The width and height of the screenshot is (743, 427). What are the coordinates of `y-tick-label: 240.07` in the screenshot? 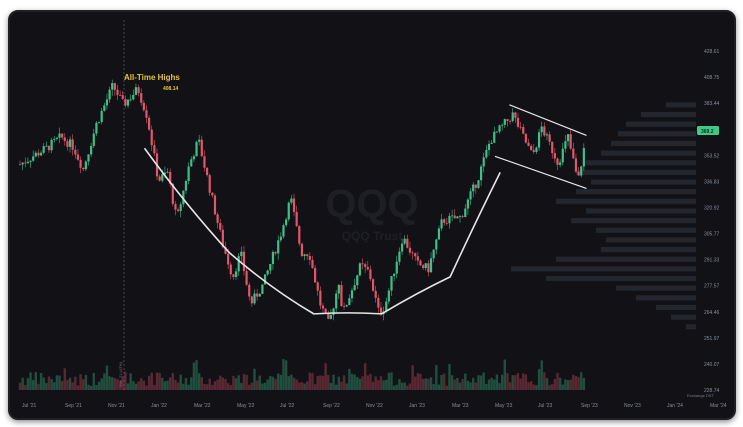 It's located at (712, 365).